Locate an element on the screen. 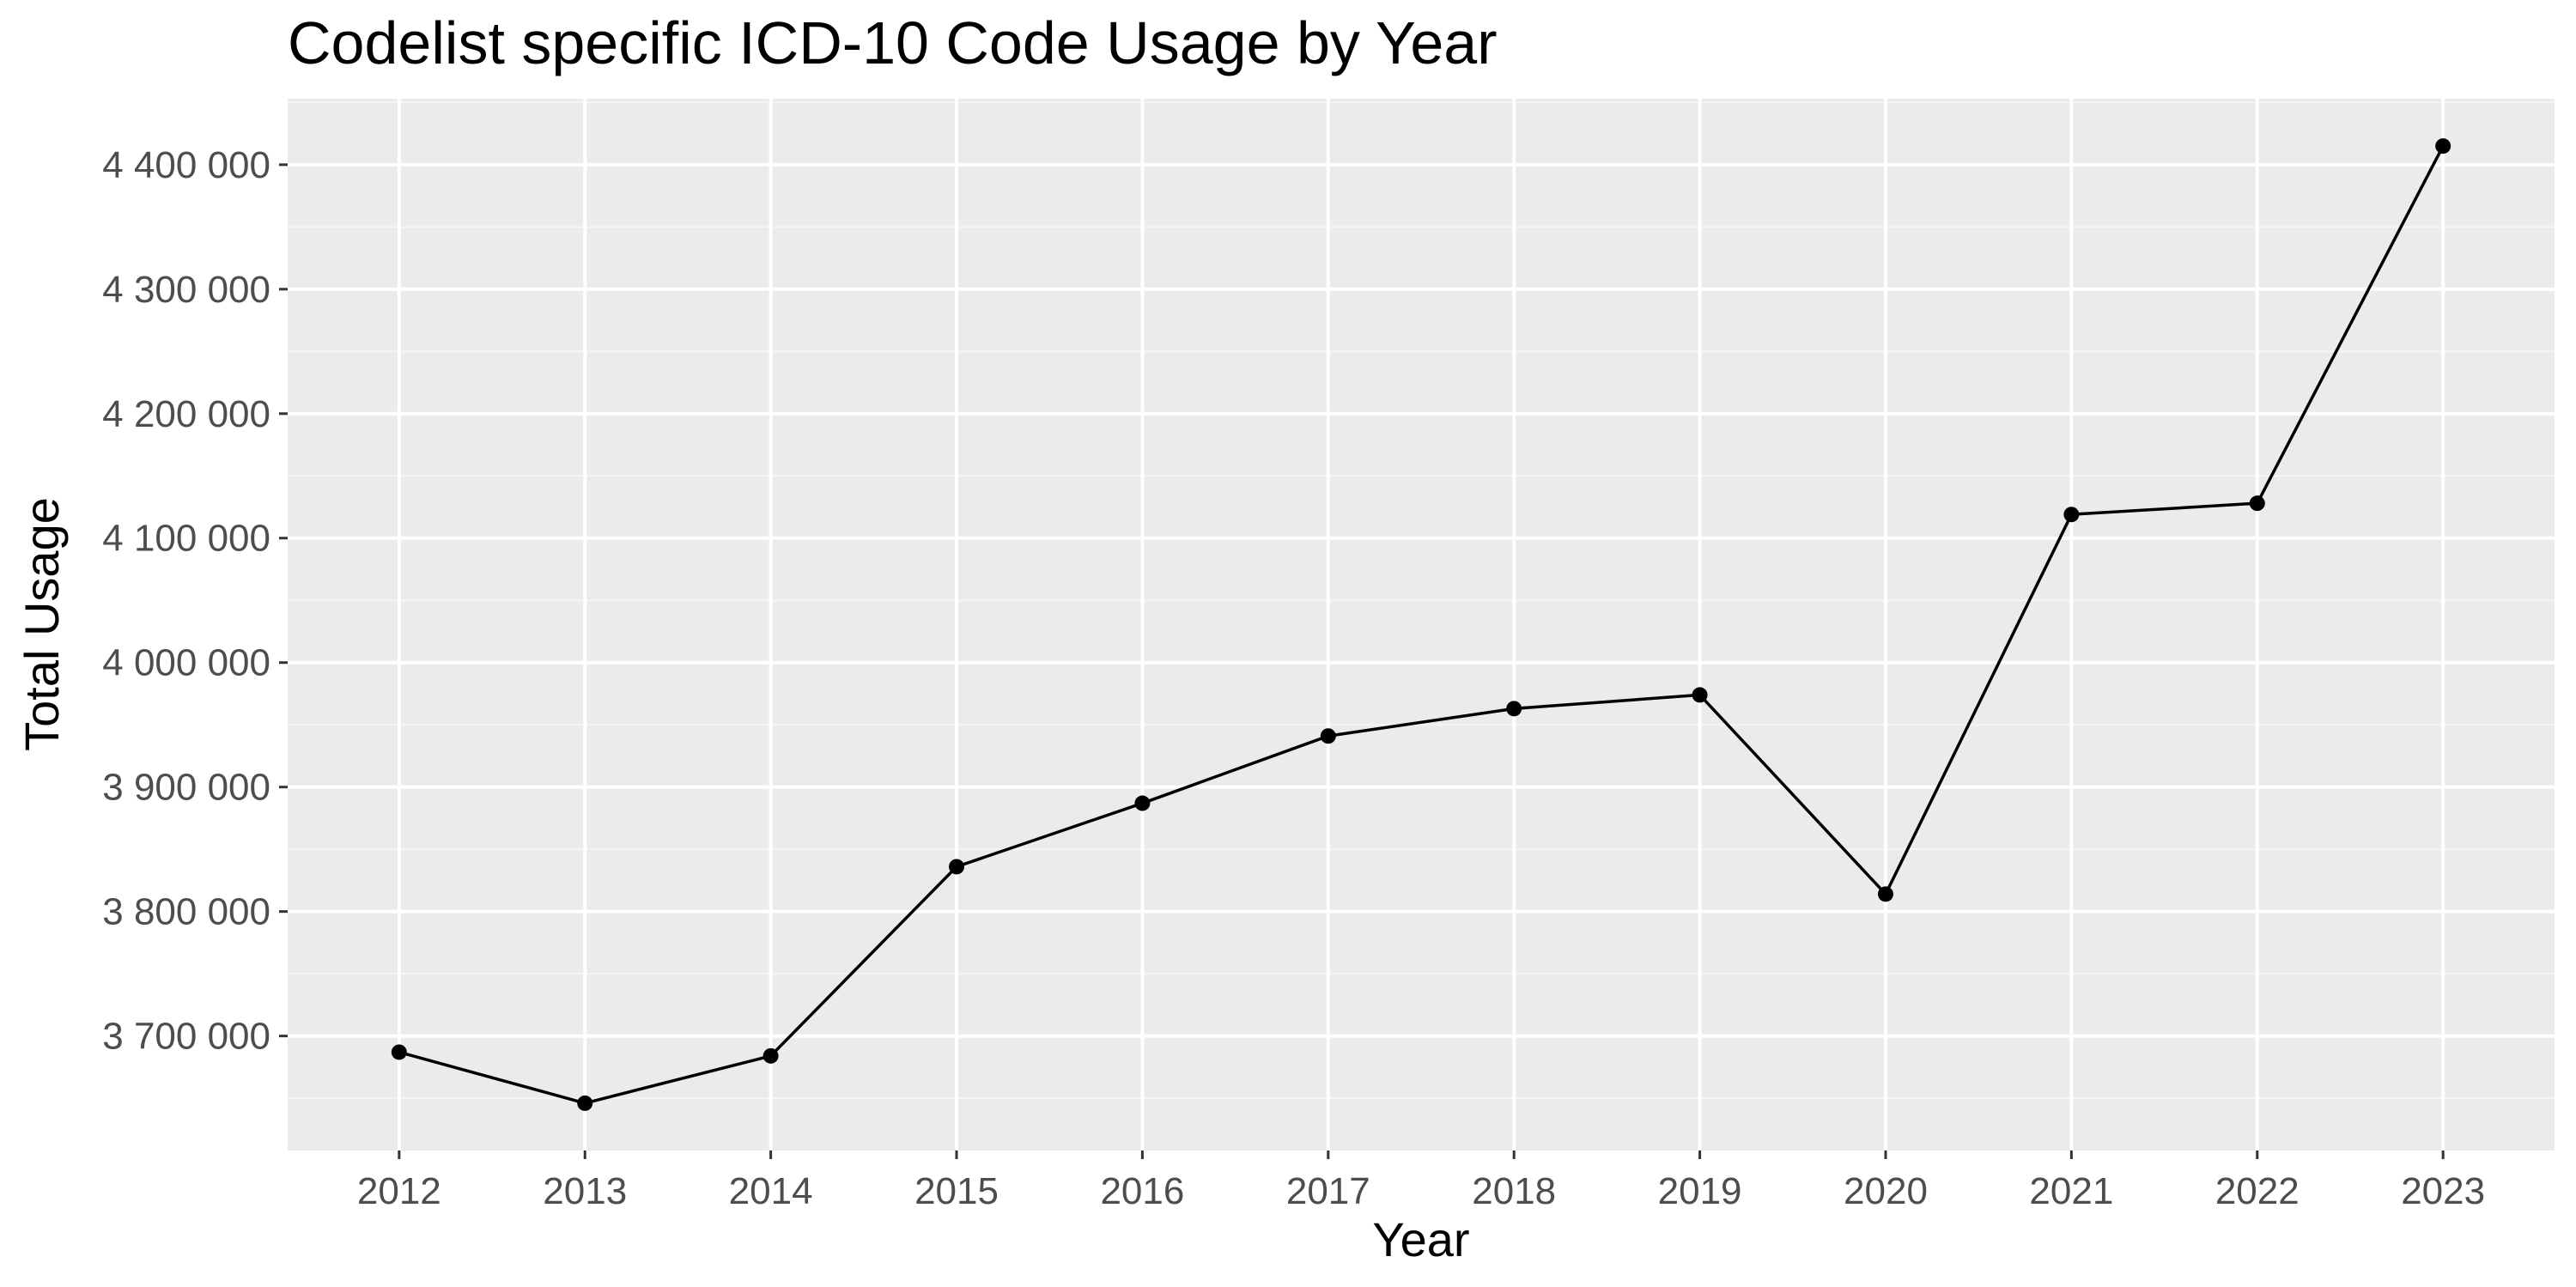 This screenshot has height=1287, width=2576. x-tick-label: 2017 is located at coordinates (1328, 1191).